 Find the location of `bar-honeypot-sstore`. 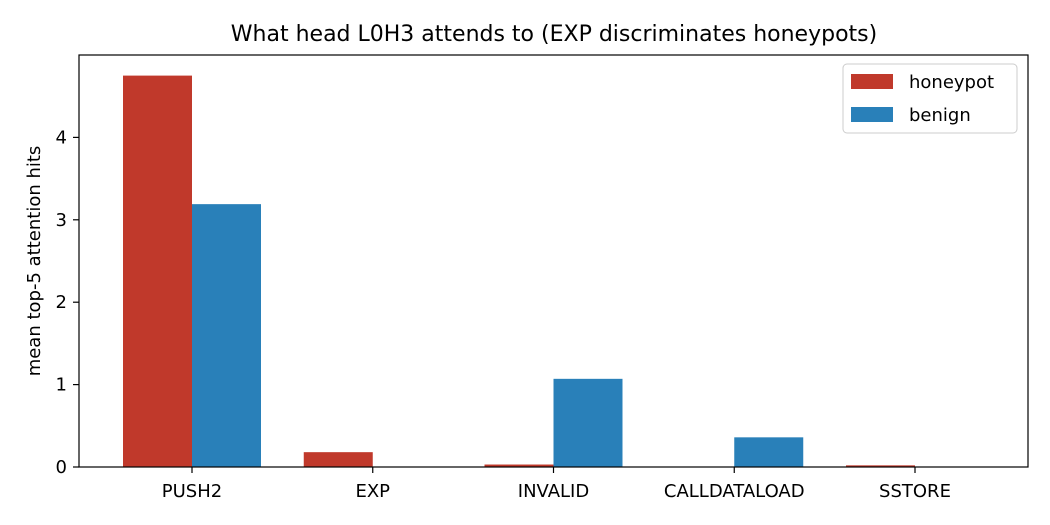

bar-honeypot-sstore is located at coordinates (880, 466).